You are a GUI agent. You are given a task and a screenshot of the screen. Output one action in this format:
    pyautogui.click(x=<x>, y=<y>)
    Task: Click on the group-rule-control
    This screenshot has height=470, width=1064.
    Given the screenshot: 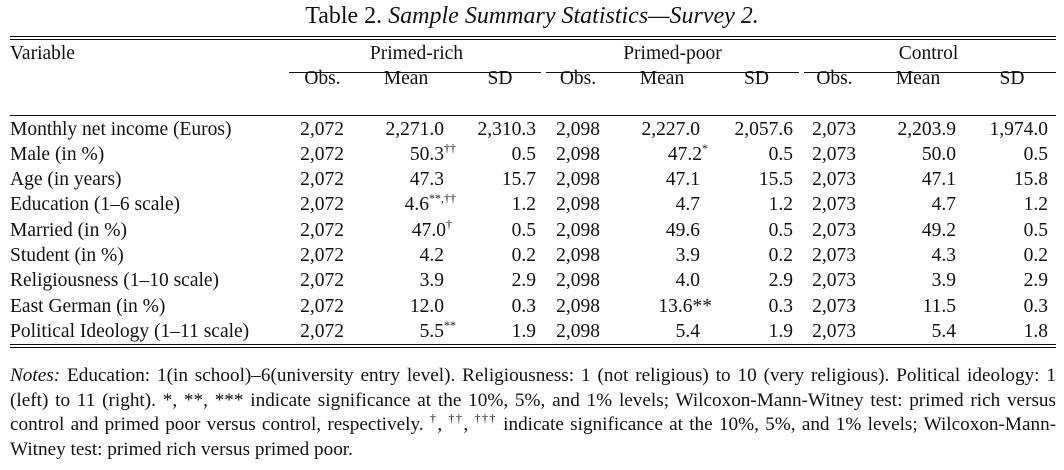 What is the action you would take?
    pyautogui.click(x=930, y=72)
    